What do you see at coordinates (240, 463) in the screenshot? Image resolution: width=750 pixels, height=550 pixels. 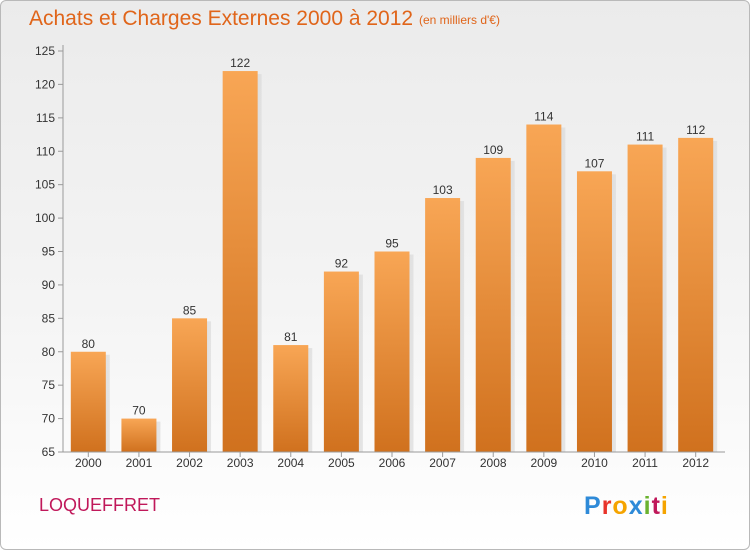 I see `x-tick-label: 2003` at bounding box center [240, 463].